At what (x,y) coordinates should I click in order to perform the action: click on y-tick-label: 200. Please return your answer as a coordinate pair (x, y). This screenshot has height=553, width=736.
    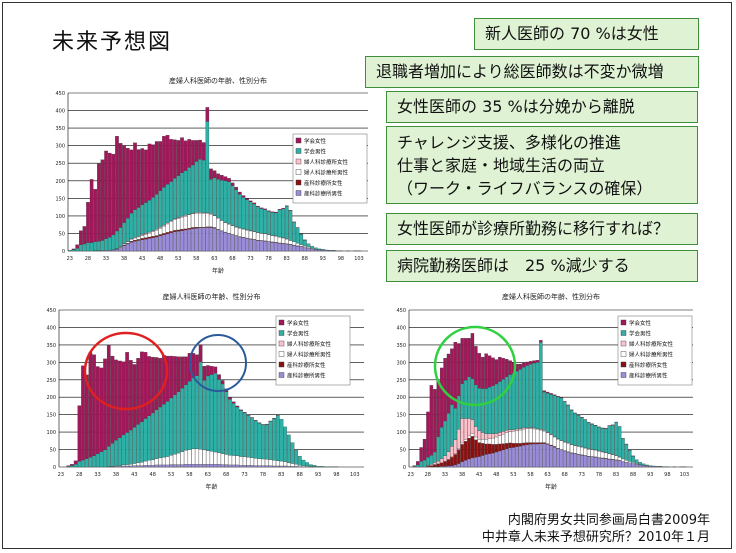
    Looking at the image, I should click on (401, 398).